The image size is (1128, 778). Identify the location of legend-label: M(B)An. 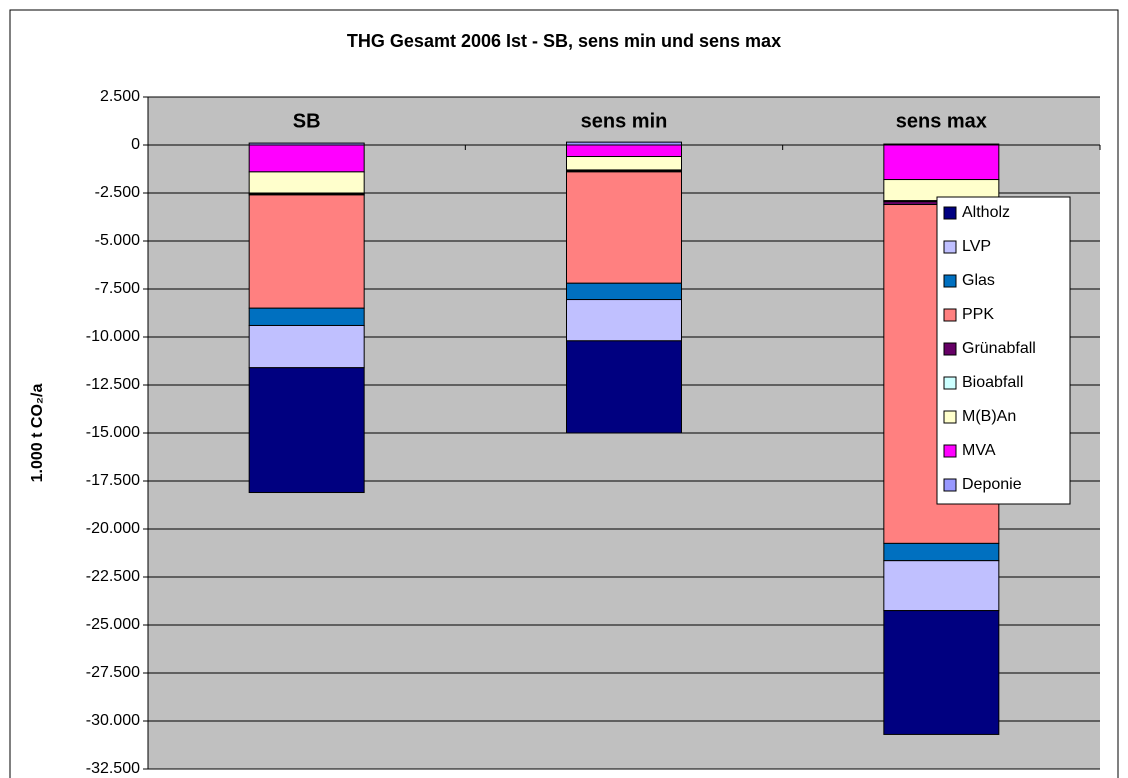
(989, 416).